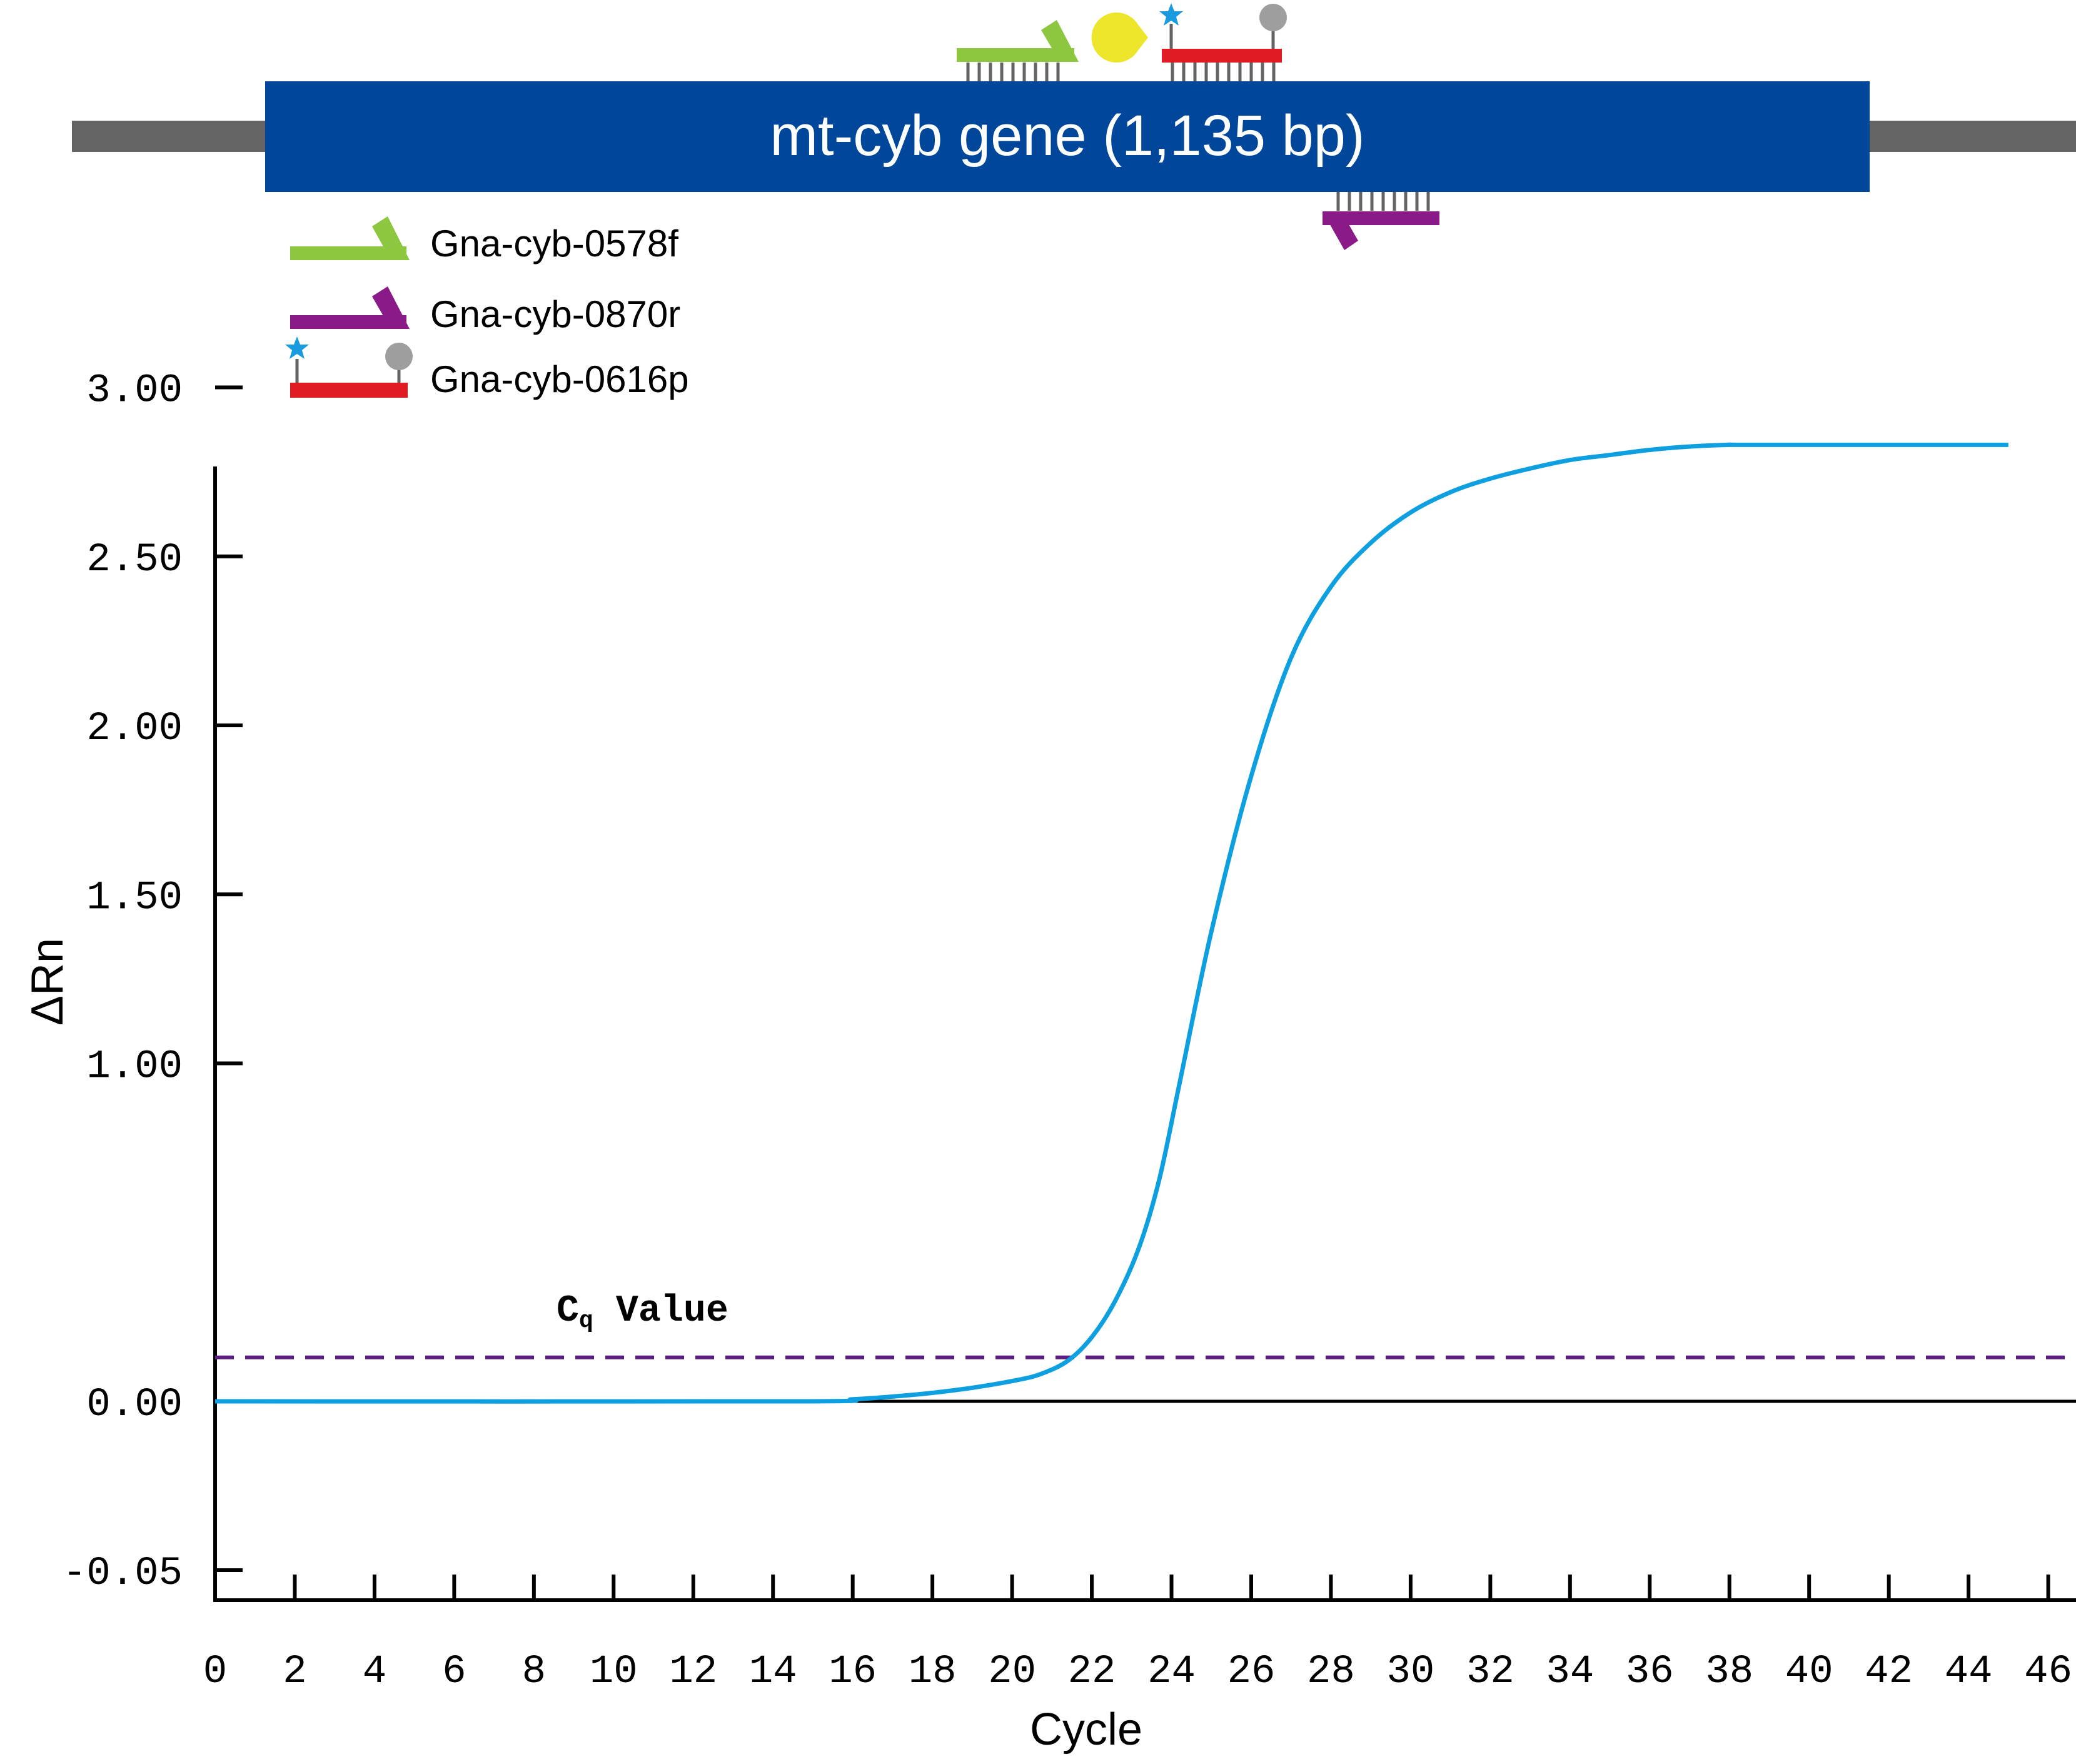 The image size is (2076, 1764). I want to click on x-tick-label: 44, so click(1969, 1673).